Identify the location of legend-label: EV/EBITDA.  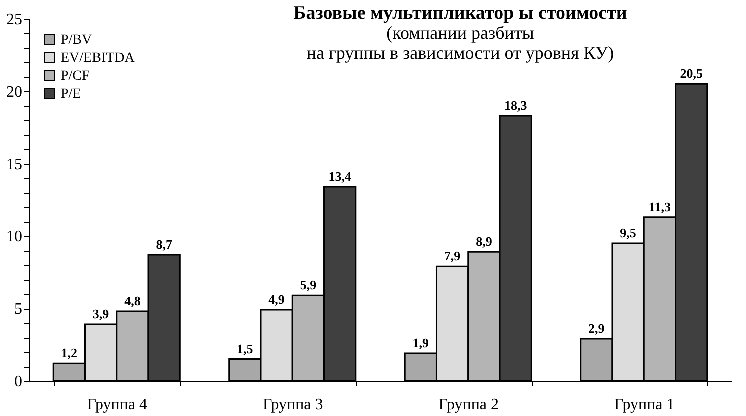
(98, 58).